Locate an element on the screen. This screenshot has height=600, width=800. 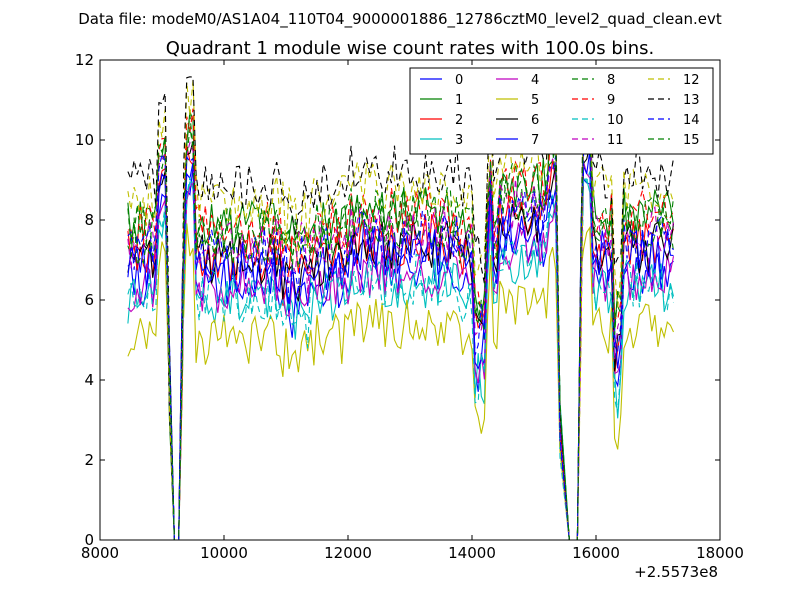
y-tick-label: 6 is located at coordinates (89, 300).